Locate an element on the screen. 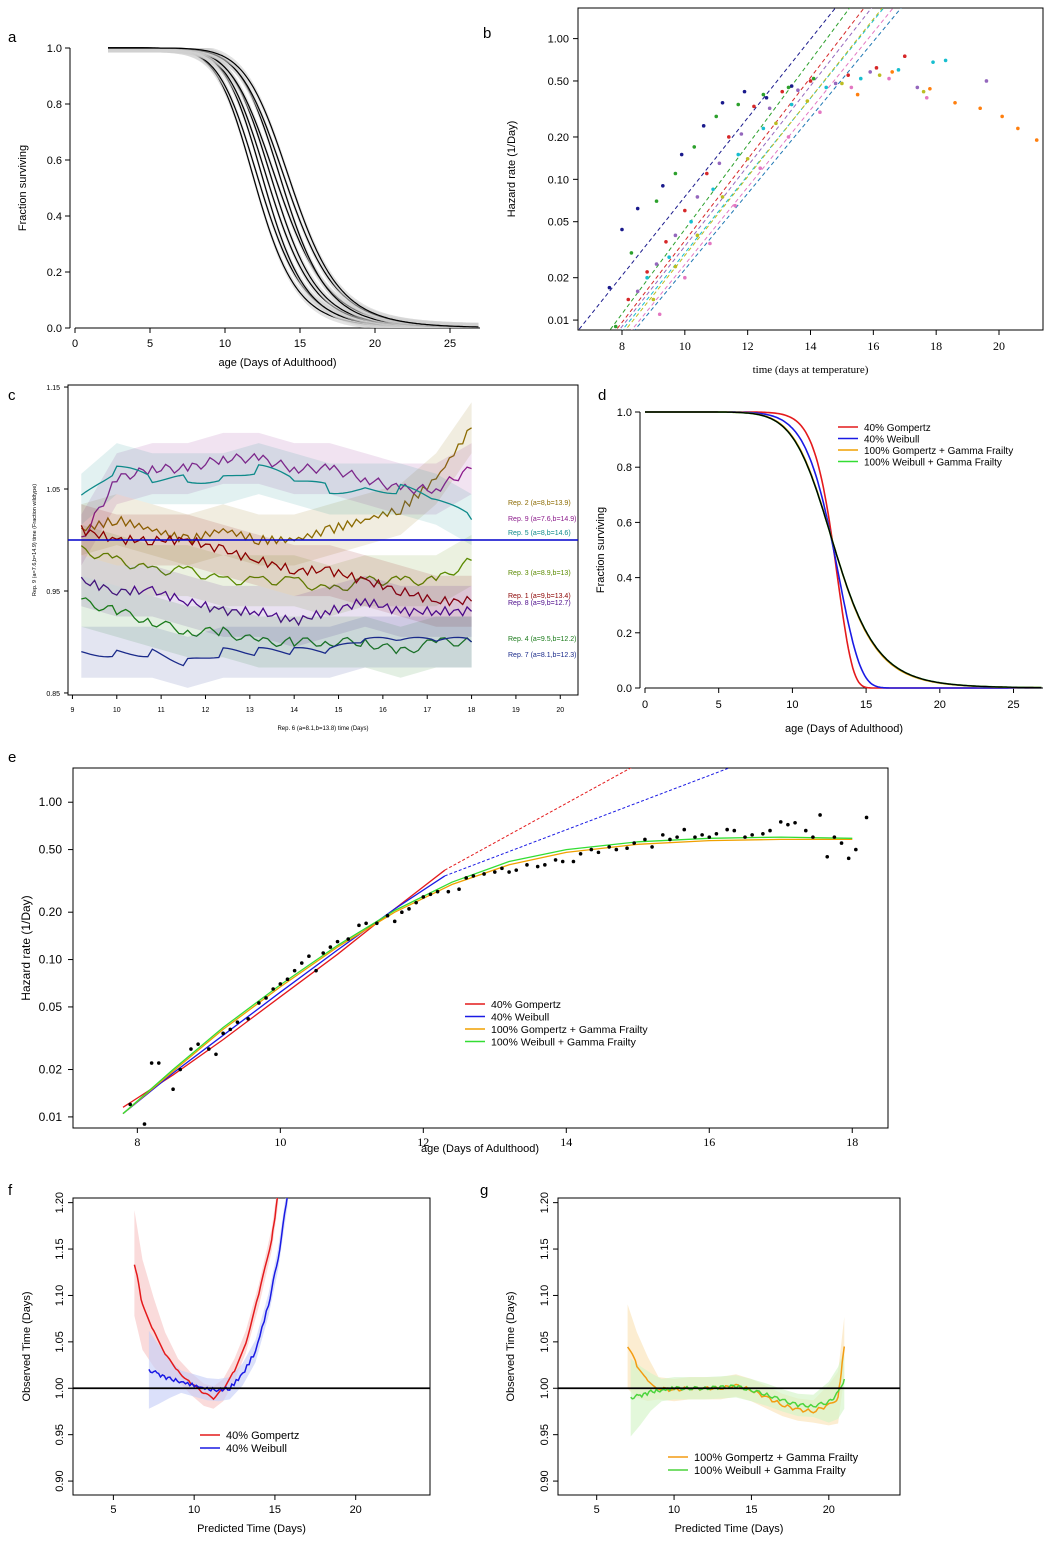 The width and height of the screenshot is (1045, 1544). legend-label: 100% Gompertz + Gamma Frailty is located at coordinates (938, 451).